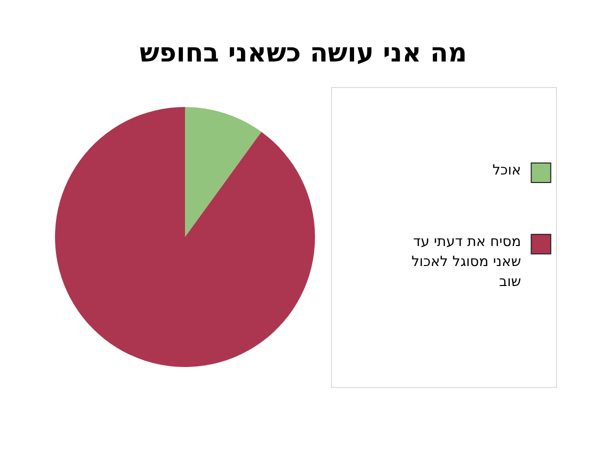 Image resolution: width=606 pixels, height=464 pixels. Describe the element at coordinates (506, 170) in the screenshot. I see `legend-label: אוכל` at that location.